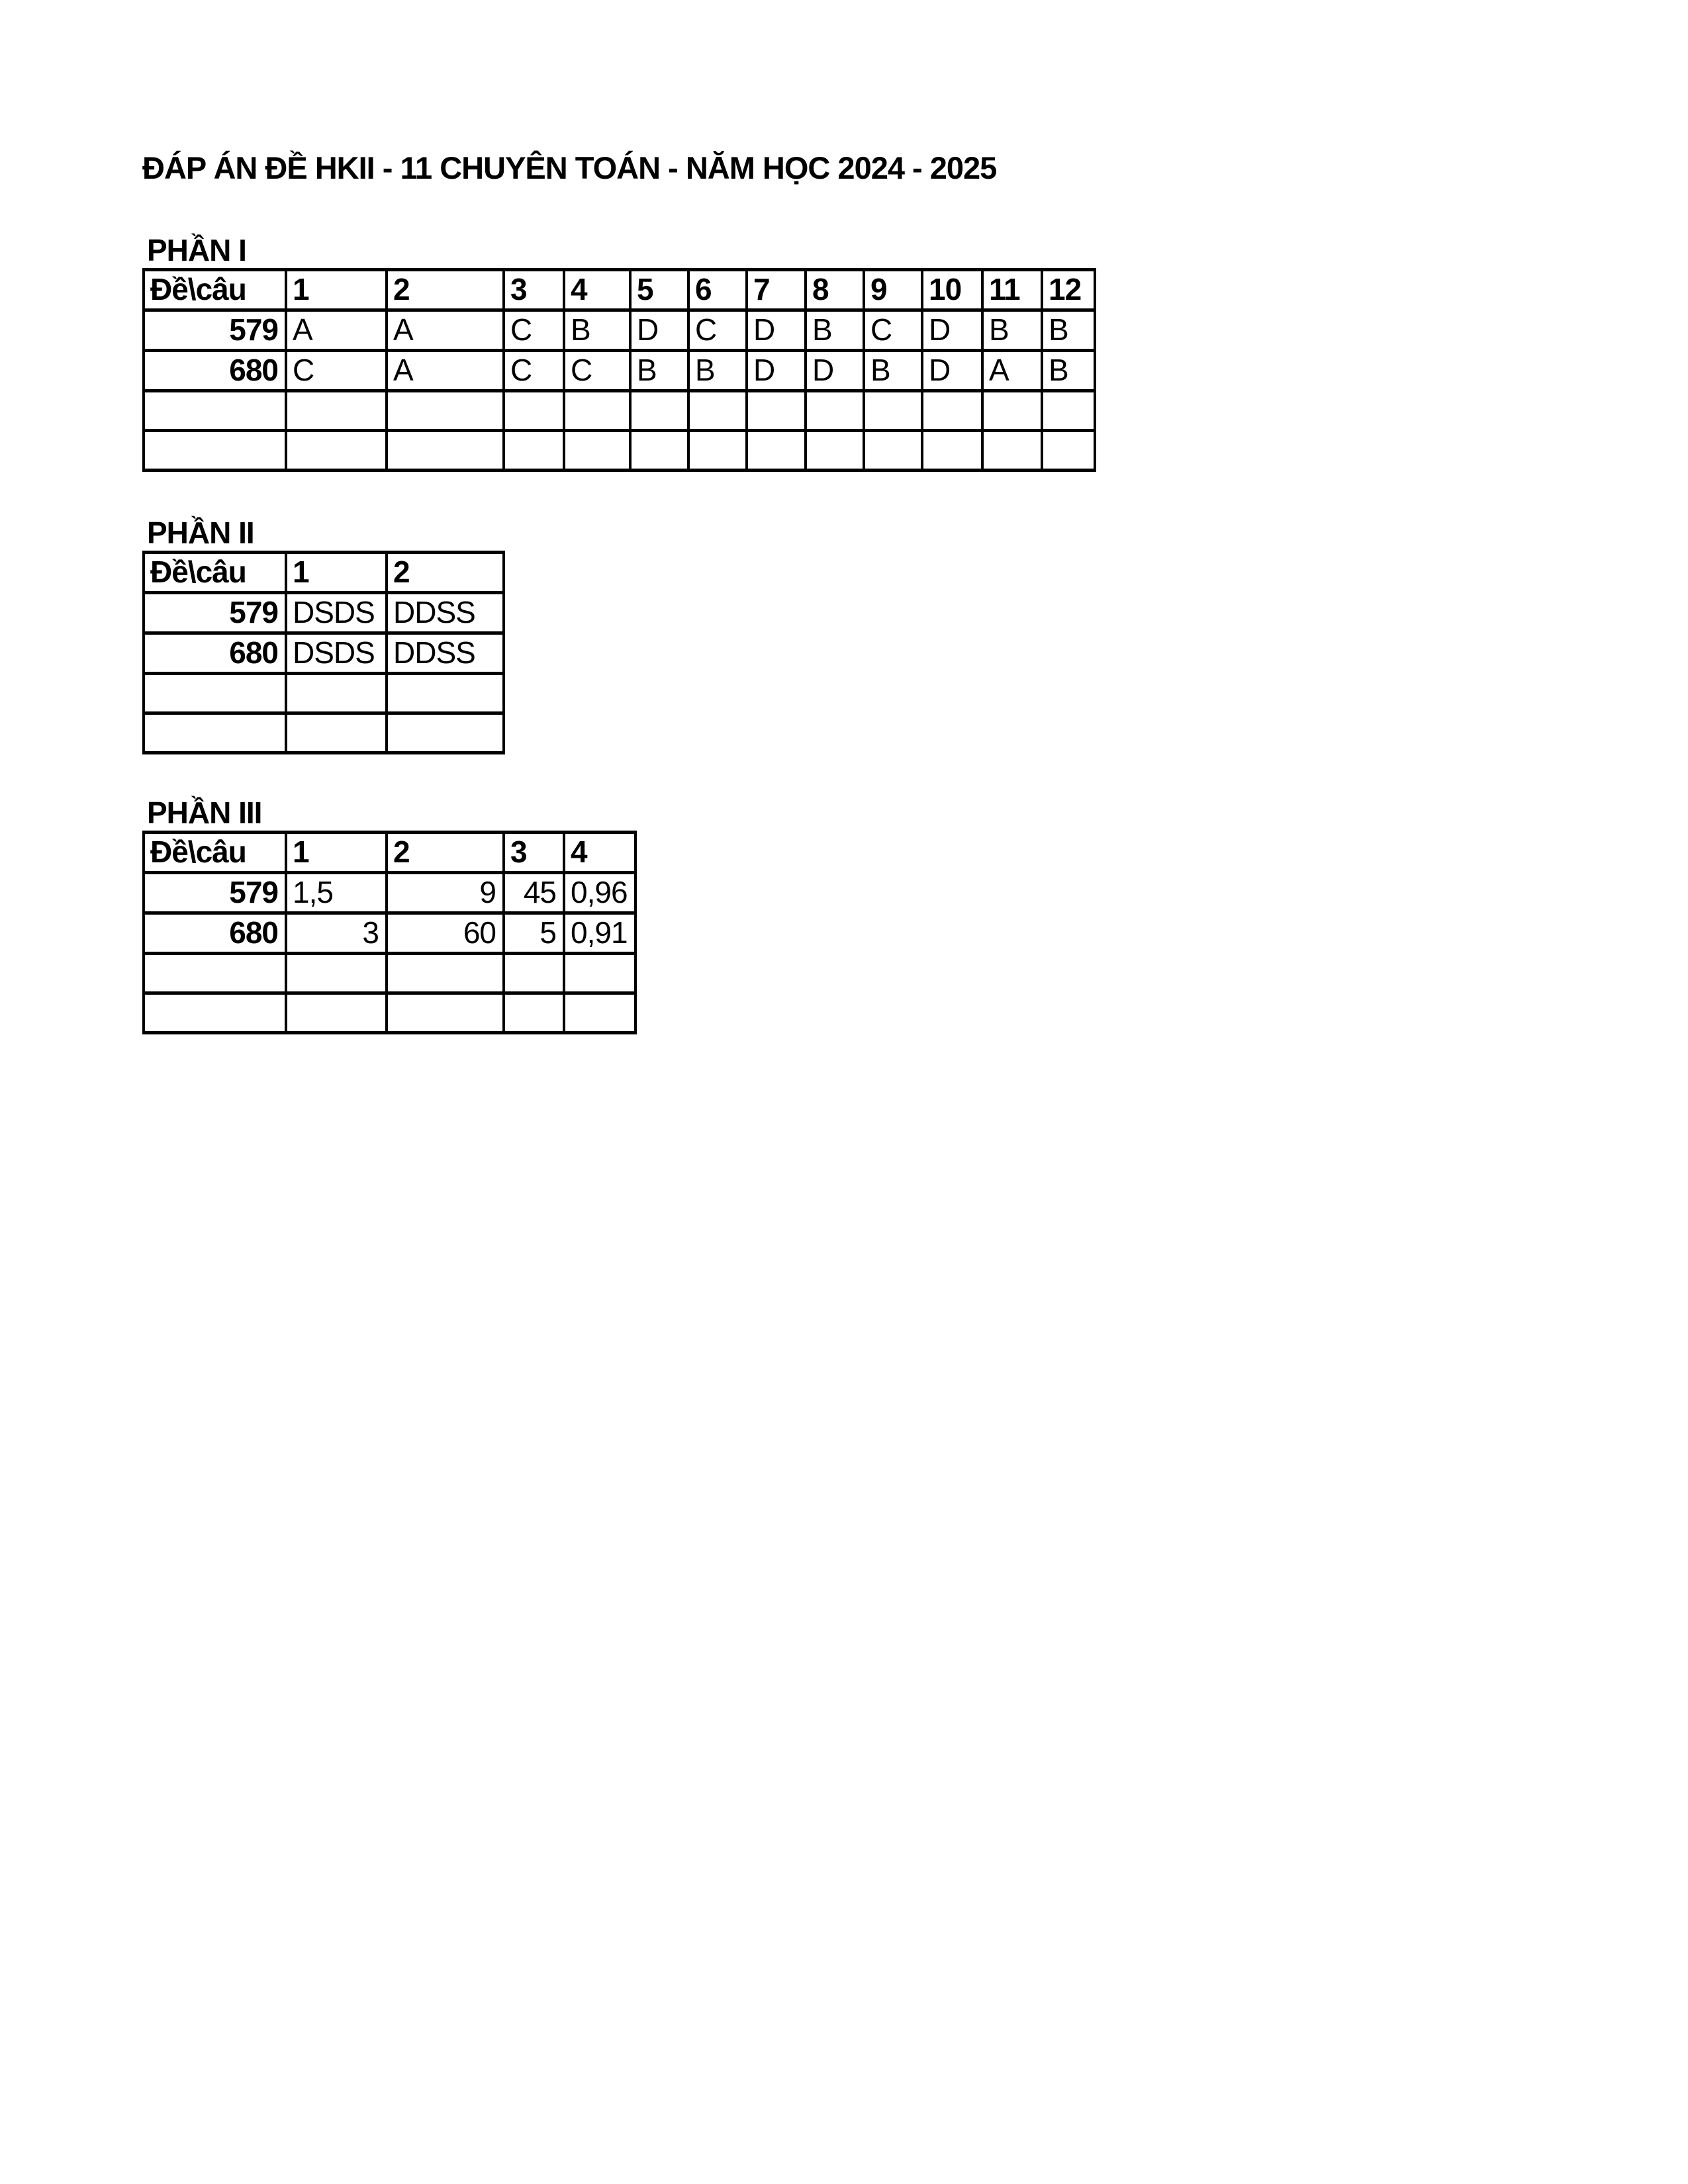  Describe the element at coordinates (619, 370) in the screenshot. I see `table-row: 680 C A C C B B D D B D A B` at that location.